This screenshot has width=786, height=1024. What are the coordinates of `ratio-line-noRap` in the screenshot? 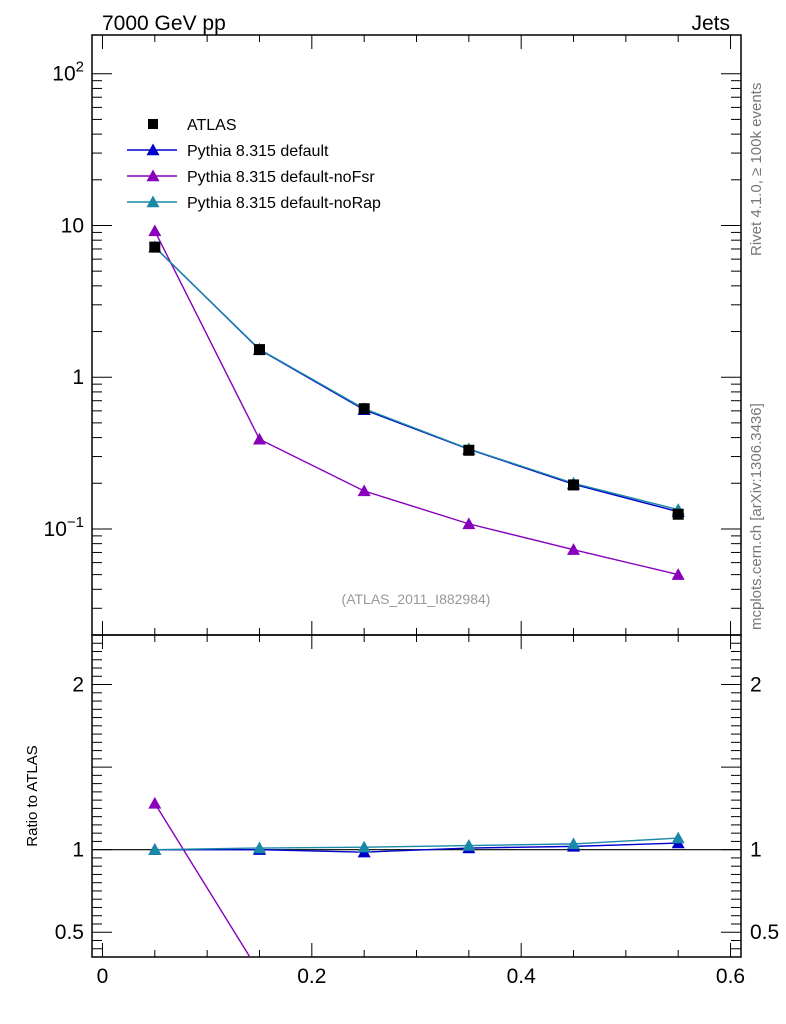 It's located at (416, 844).